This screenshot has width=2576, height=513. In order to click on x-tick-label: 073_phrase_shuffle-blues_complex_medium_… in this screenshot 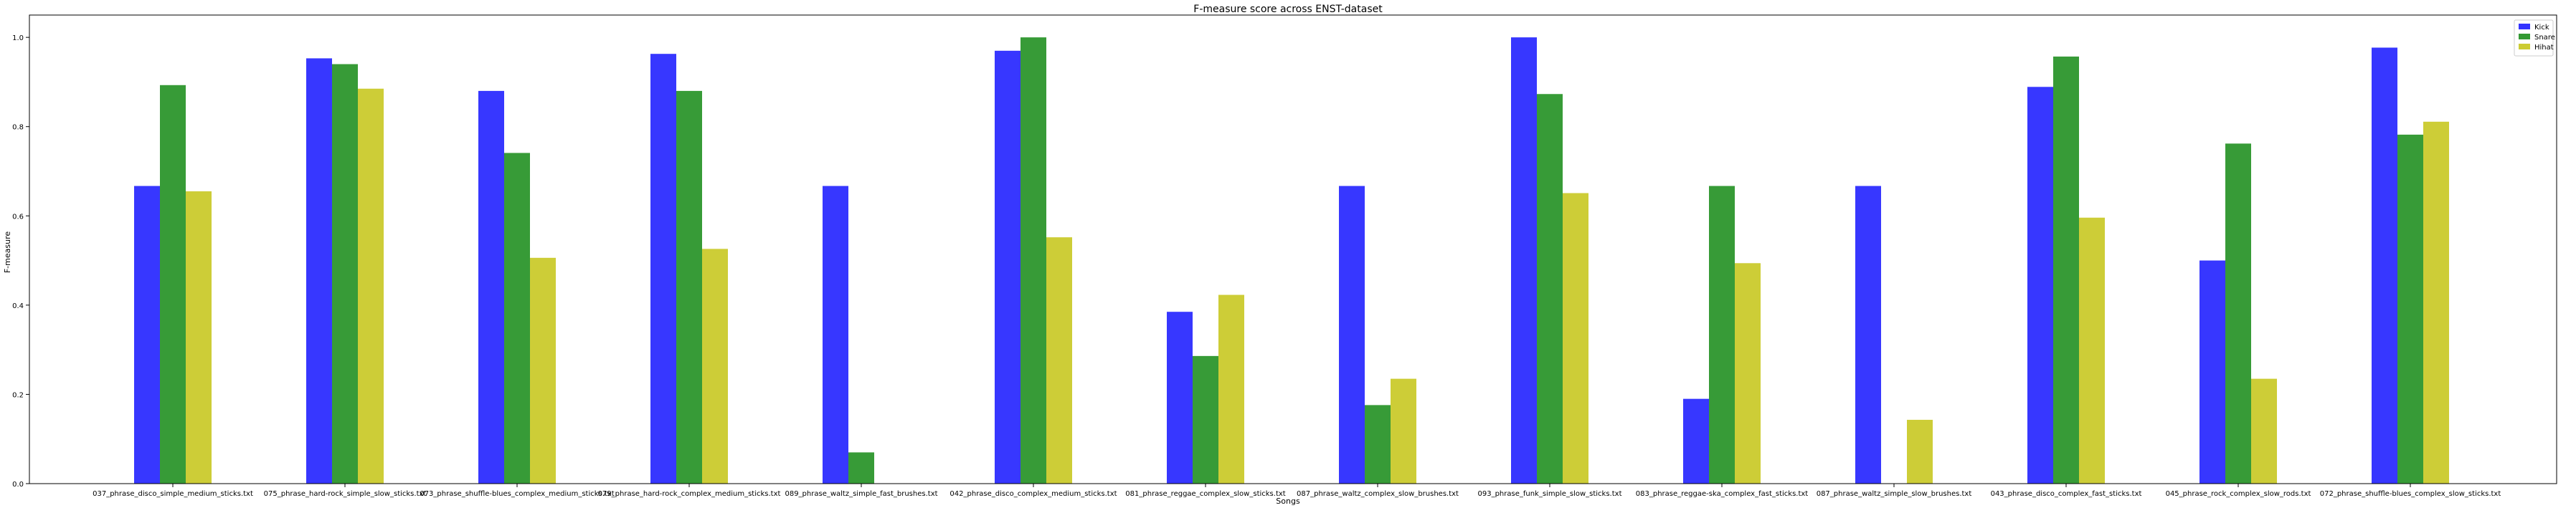, I will do `click(517, 494)`.